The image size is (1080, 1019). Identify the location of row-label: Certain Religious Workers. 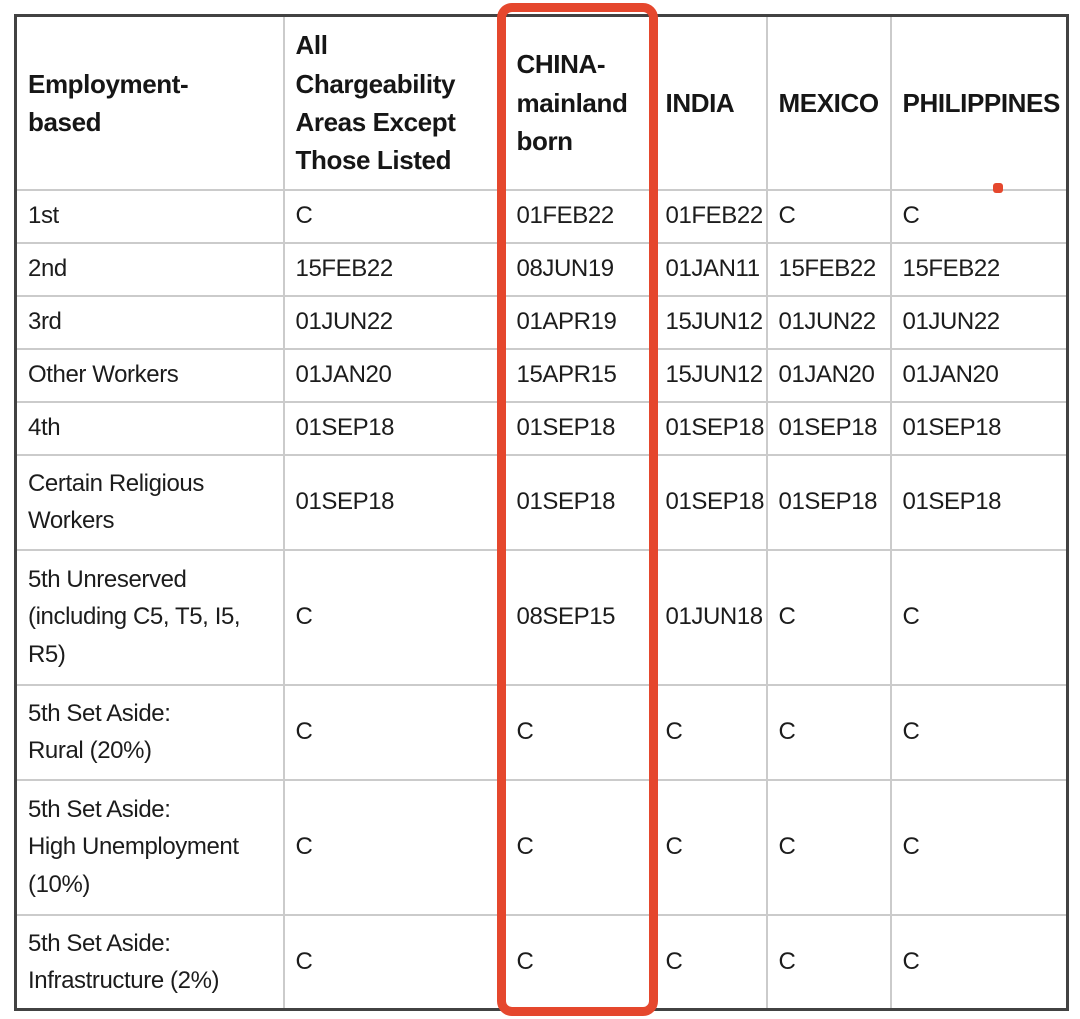
(149, 502).